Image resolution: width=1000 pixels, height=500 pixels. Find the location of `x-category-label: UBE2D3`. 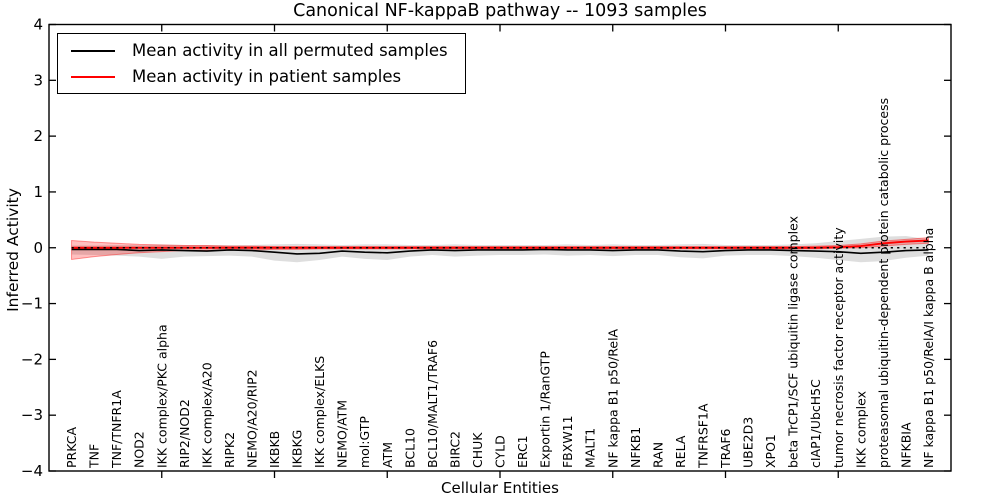

x-category-label: UBE2D3 is located at coordinates (748, 442).